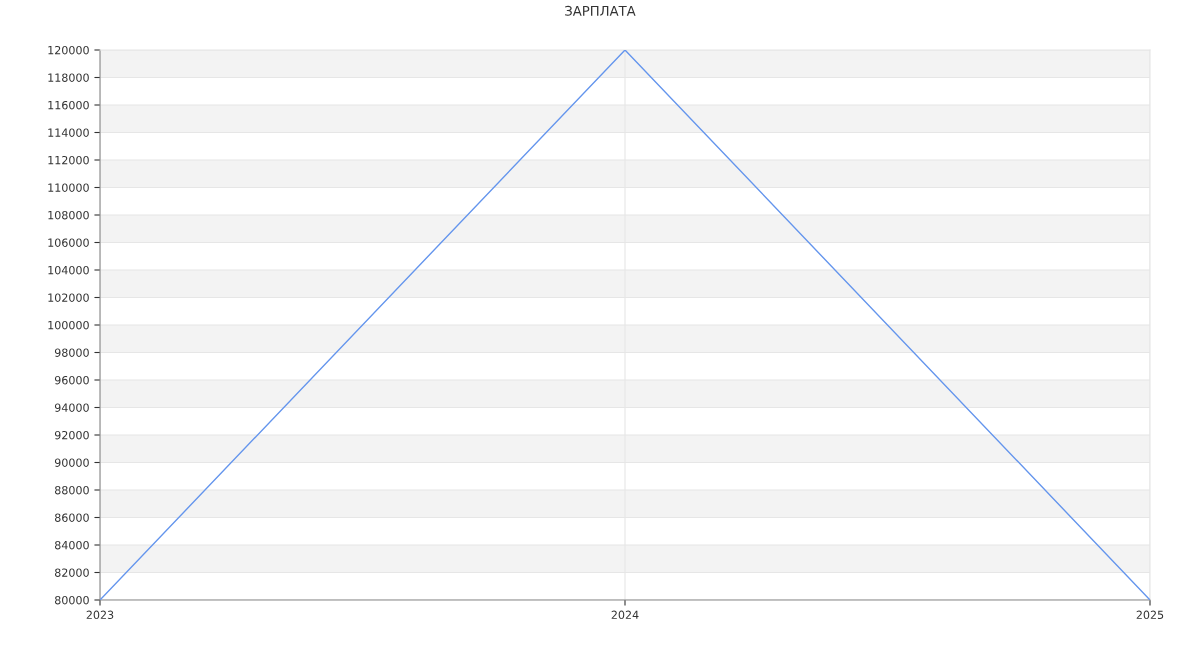 The height and width of the screenshot is (650, 1200). Describe the element at coordinates (71, 600) in the screenshot. I see `y-tick-label: 80000` at that location.